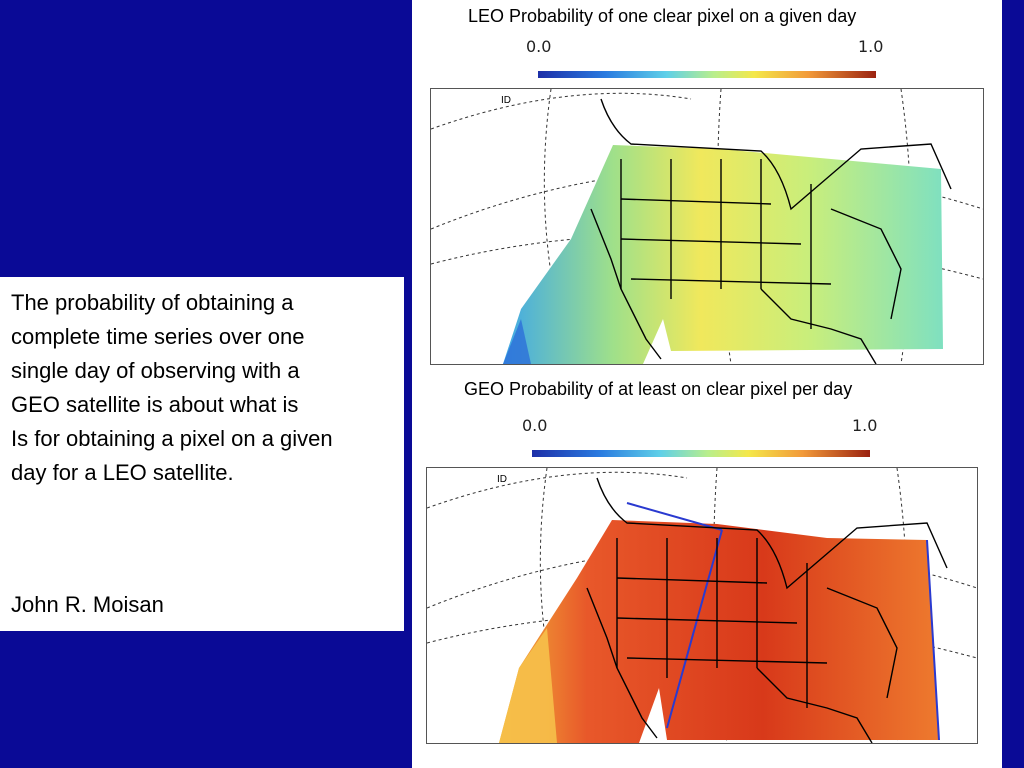  I want to click on geo-high-yellow-area, so click(528, 685).